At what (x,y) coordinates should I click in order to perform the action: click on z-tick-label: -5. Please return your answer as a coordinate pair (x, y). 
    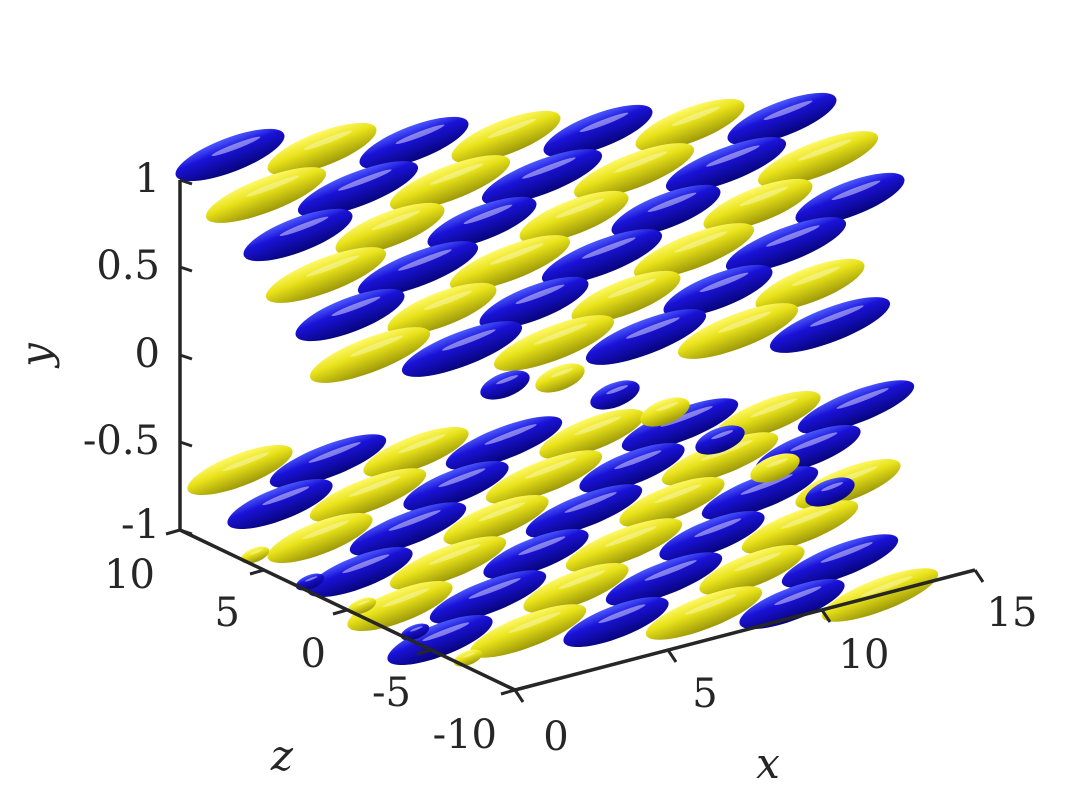
    Looking at the image, I should click on (391, 693).